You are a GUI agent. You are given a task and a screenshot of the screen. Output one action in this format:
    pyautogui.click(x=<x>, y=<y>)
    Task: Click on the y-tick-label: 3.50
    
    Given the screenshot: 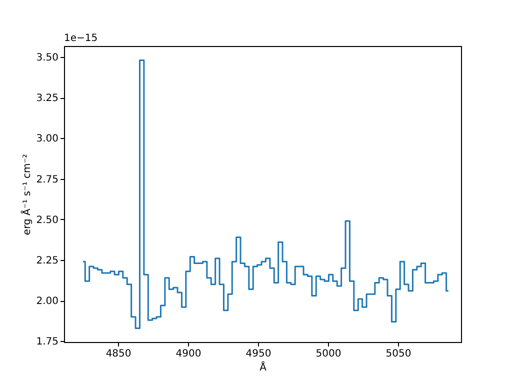 What is the action you would take?
    pyautogui.click(x=47, y=58)
    